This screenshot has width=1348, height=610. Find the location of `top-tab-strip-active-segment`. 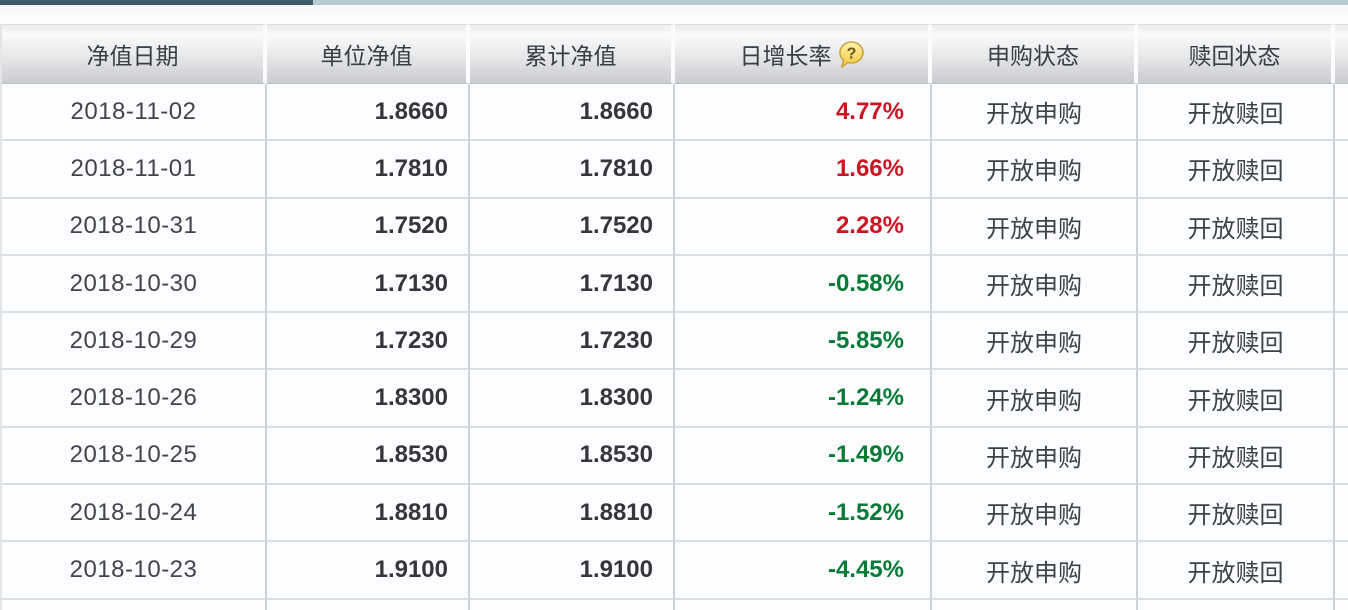

top-tab-strip-active-segment is located at coordinates (156, 2).